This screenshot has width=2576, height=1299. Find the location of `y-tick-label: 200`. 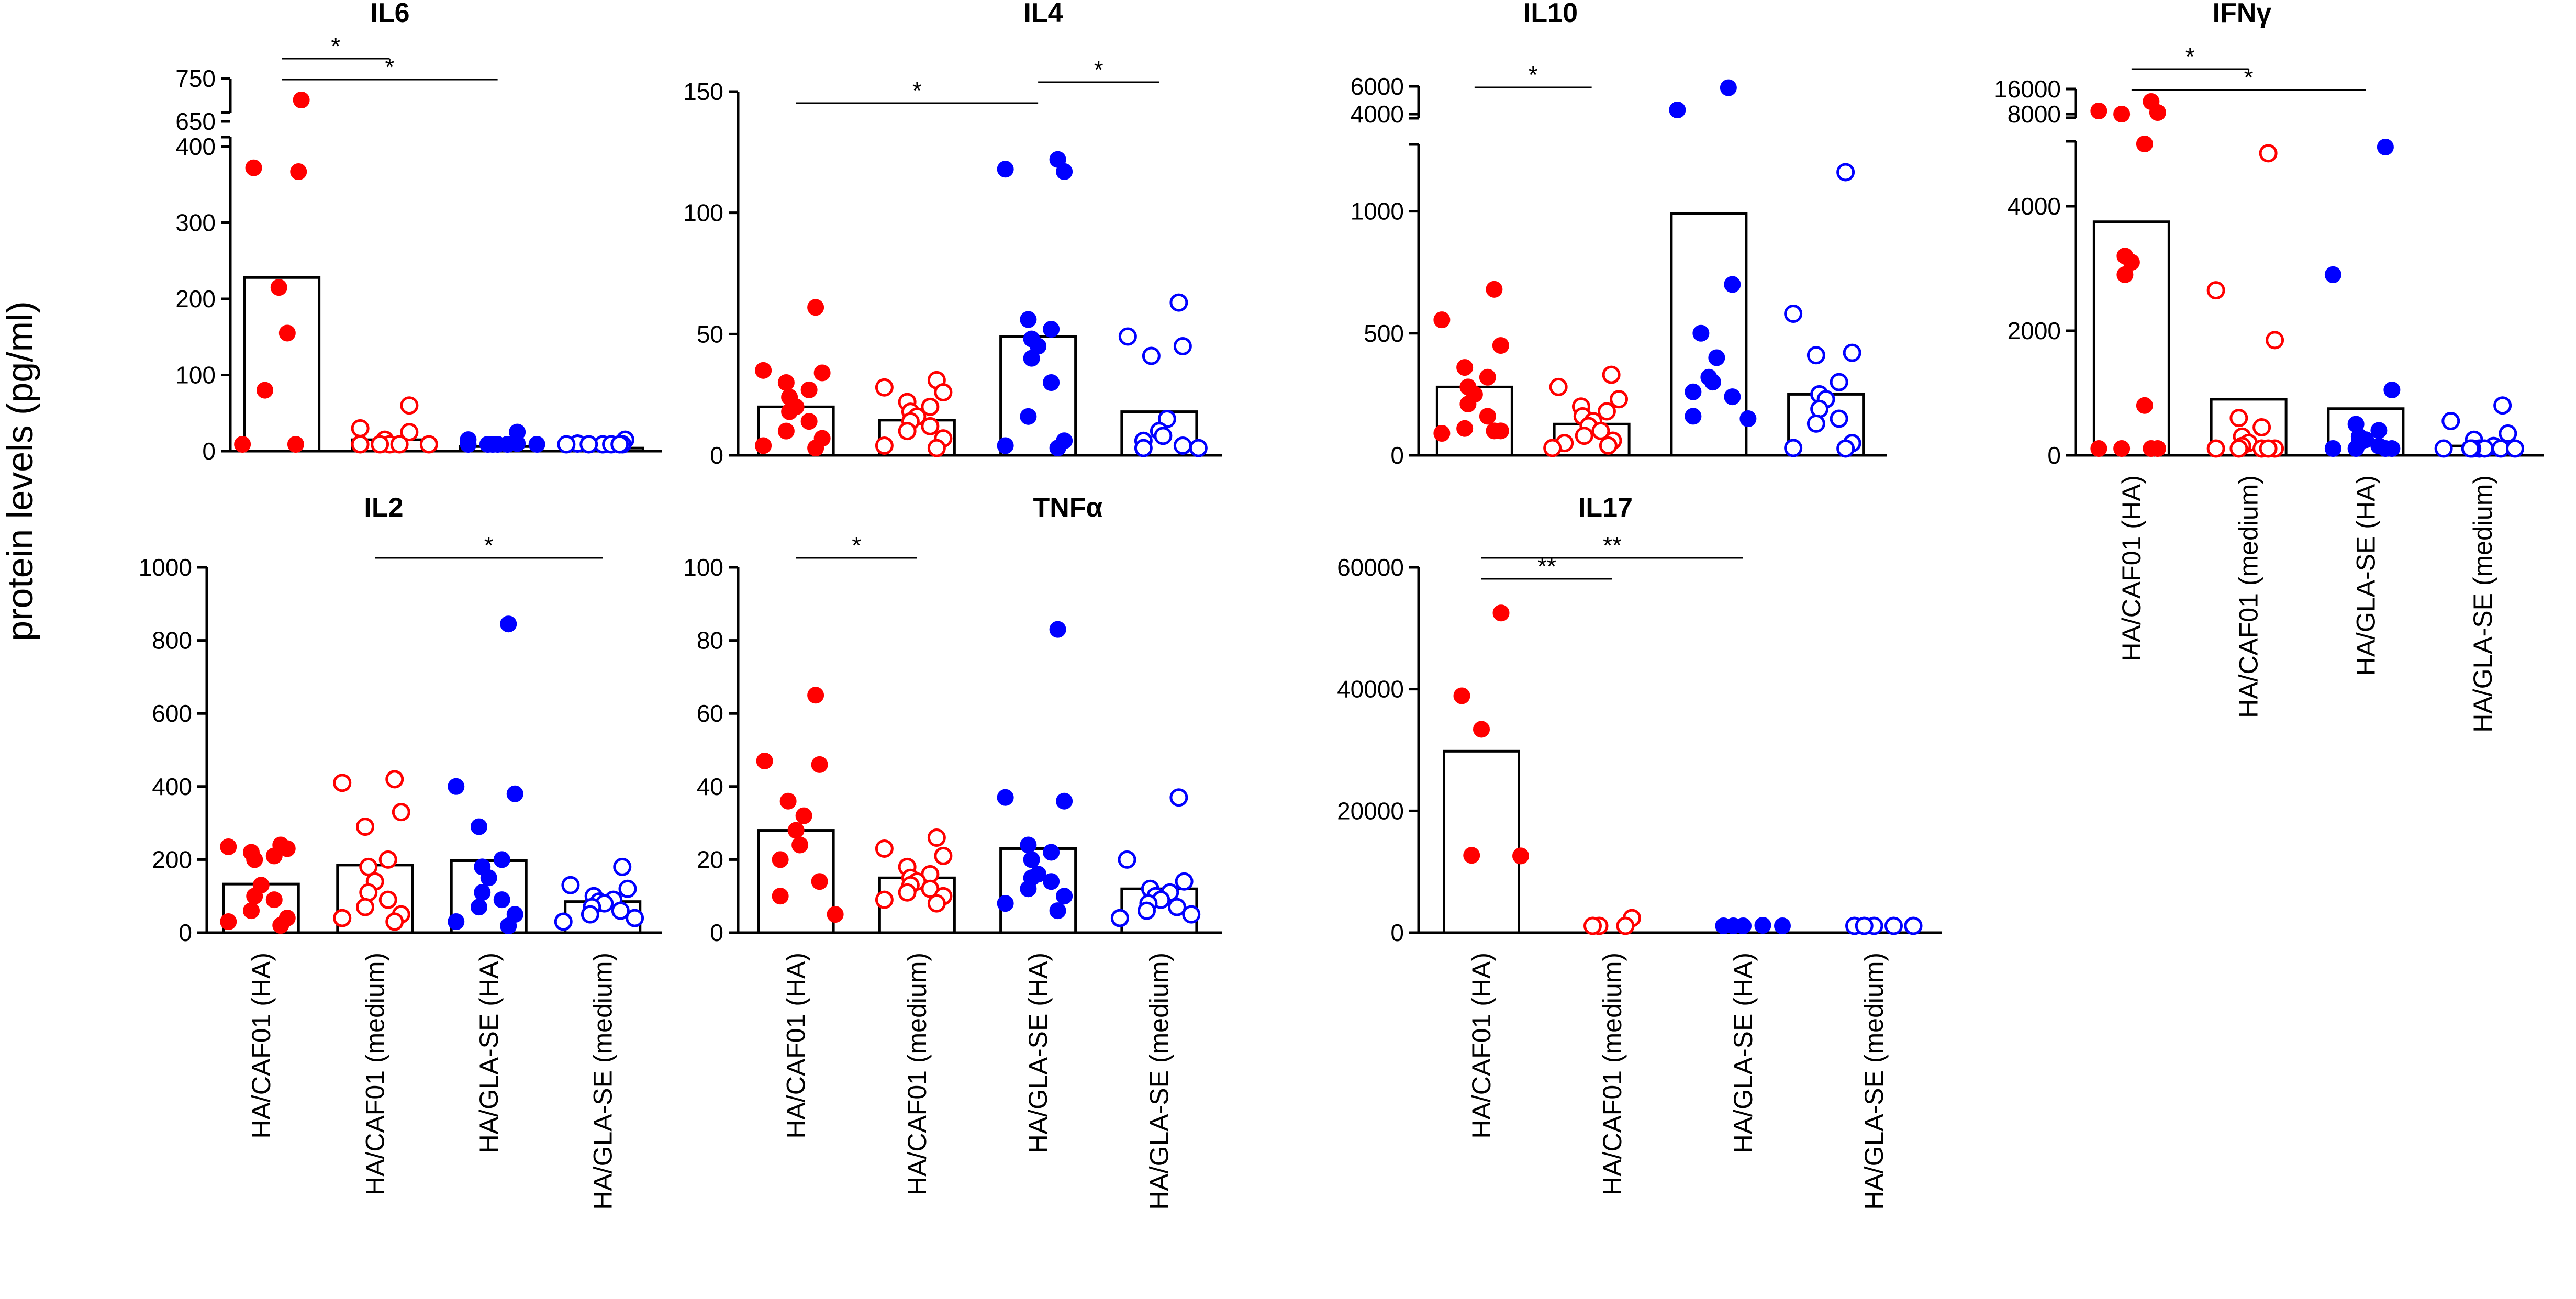

y-tick-label: 200 is located at coordinates (195, 298).